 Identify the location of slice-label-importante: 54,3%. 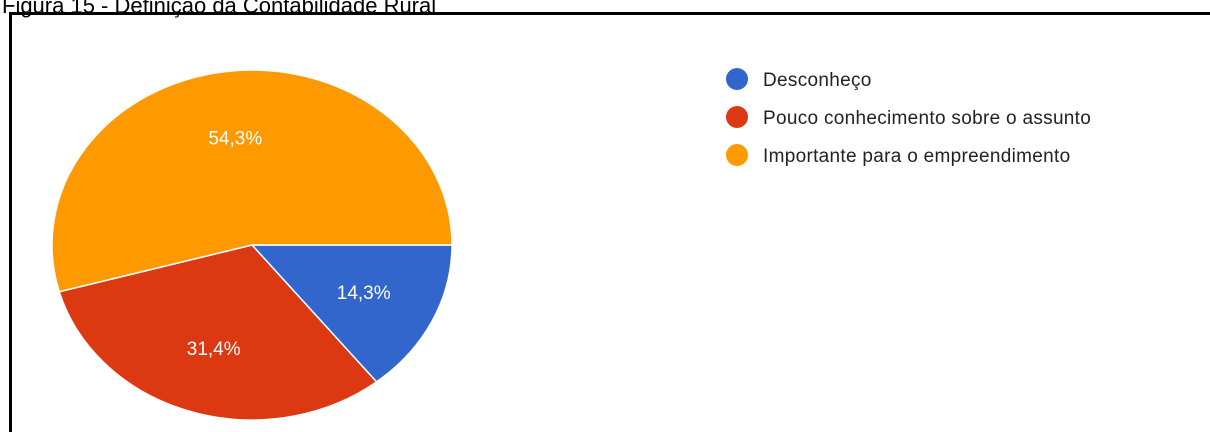
(235, 139).